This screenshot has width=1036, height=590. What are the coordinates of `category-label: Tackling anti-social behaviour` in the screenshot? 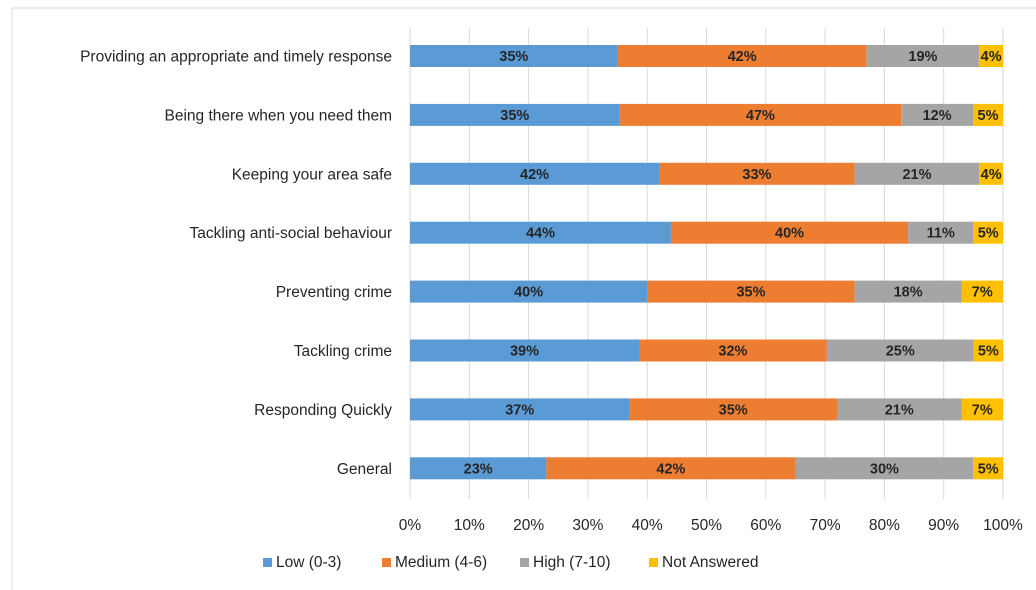 It's located at (291, 233).